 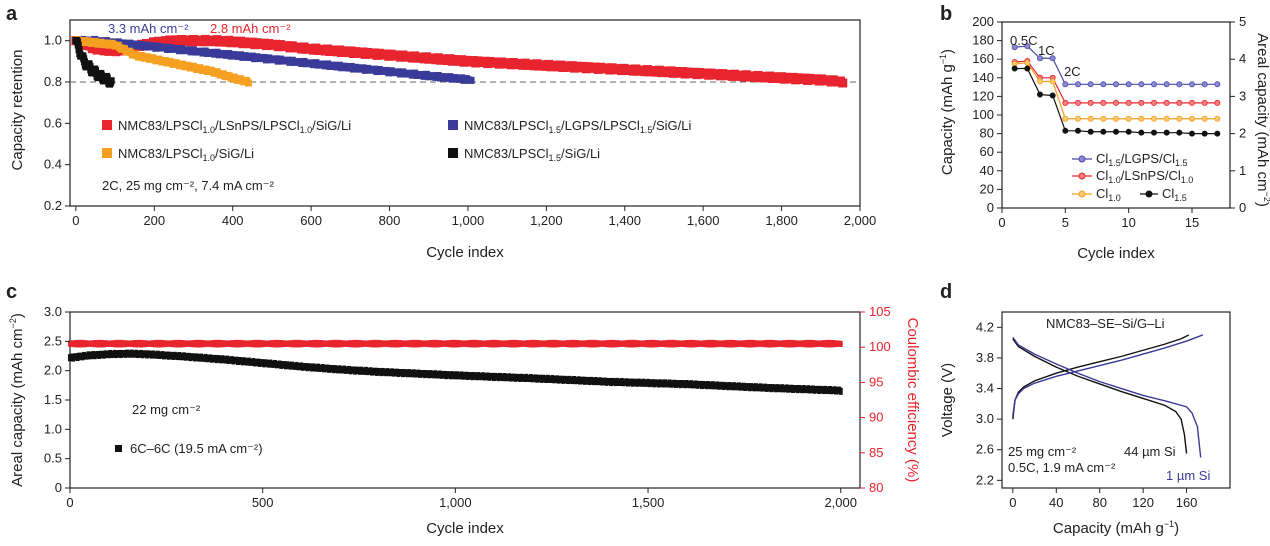 What do you see at coordinates (946, 14) in the screenshot?
I see `panel-b-letter: b` at bounding box center [946, 14].